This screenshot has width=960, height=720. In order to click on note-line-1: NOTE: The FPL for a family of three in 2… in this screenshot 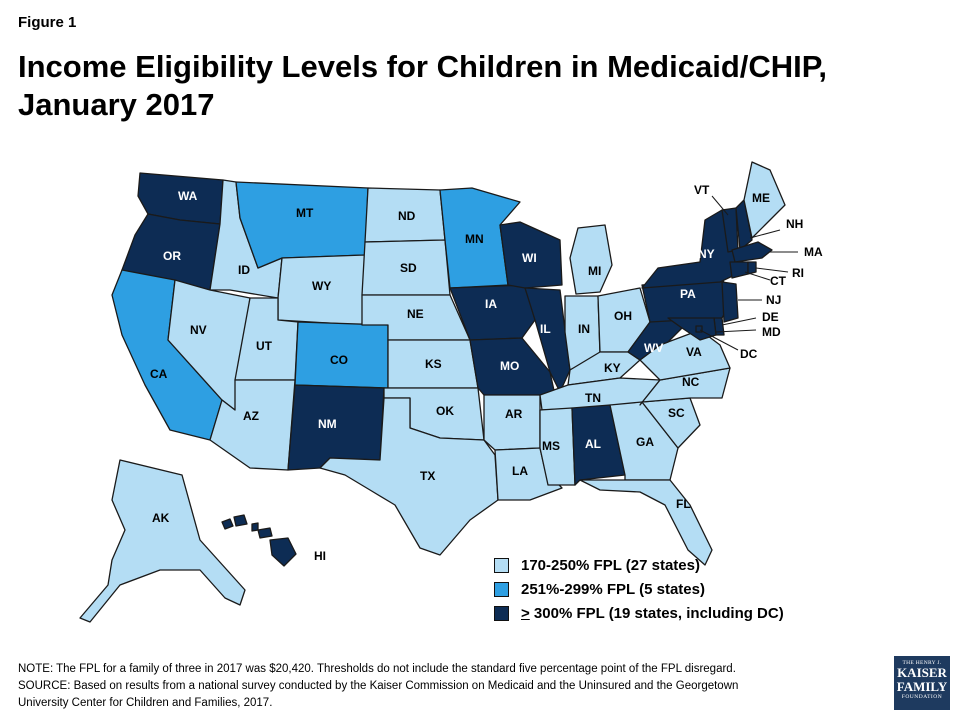, I will do `click(377, 669)`.